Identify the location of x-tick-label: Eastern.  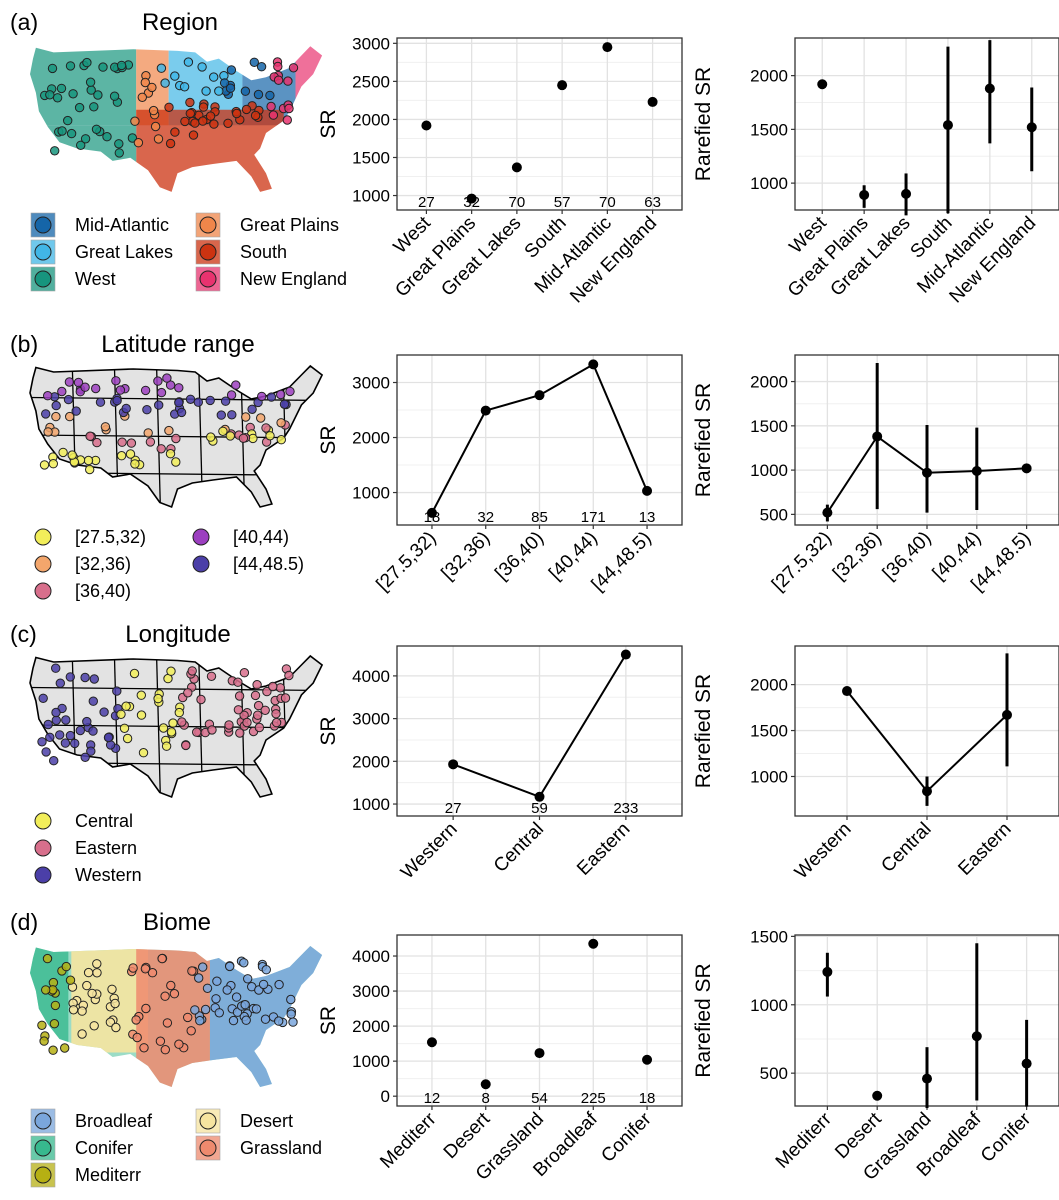
(603, 849).